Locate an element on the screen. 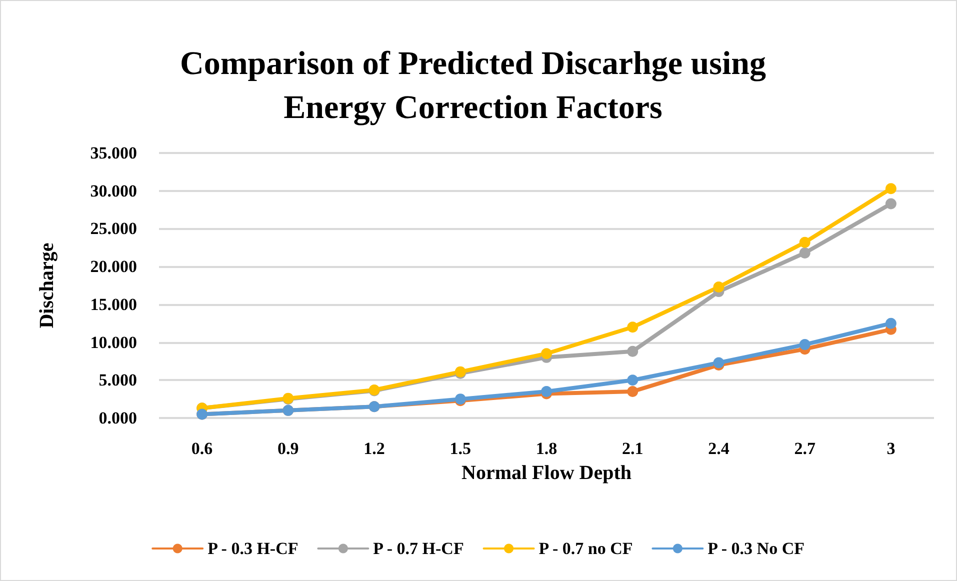 The width and height of the screenshot is (957, 581). legend-label: P - 0.7 H-CF is located at coordinates (418, 548).